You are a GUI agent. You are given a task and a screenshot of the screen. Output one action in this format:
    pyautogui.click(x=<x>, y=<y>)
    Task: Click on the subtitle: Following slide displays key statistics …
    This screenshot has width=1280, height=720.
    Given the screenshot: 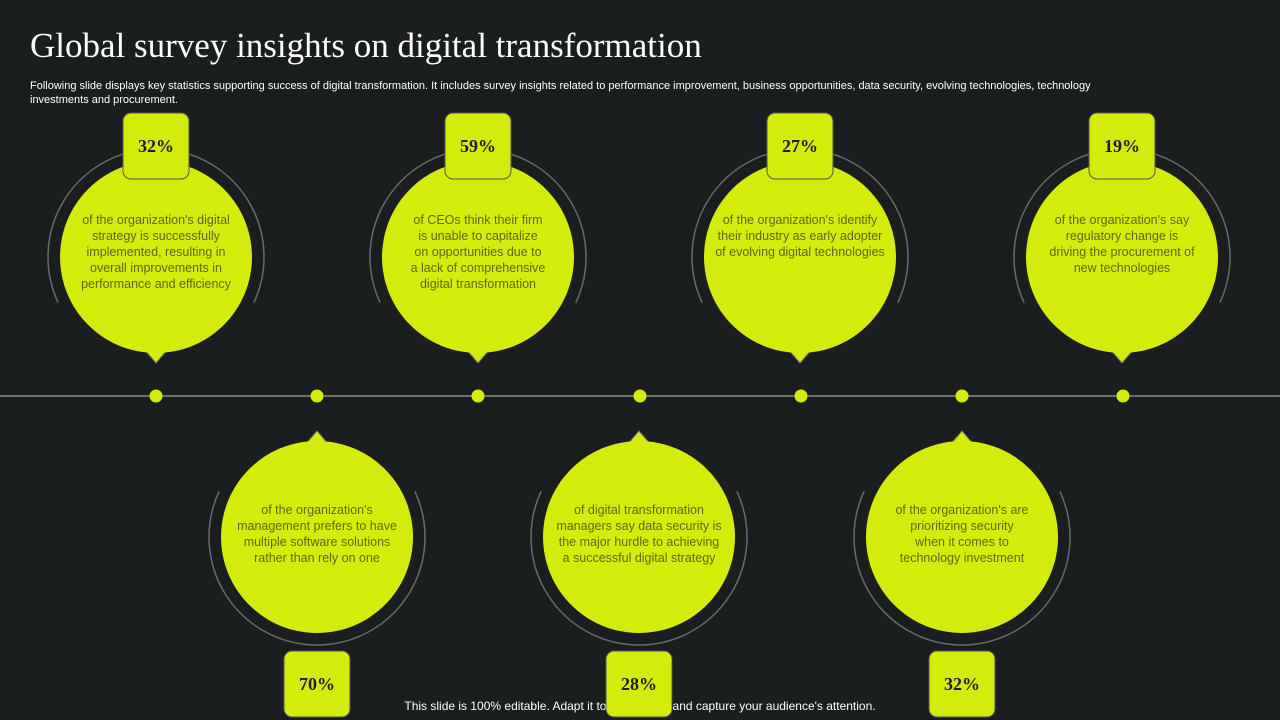 What is the action you would take?
    pyautogui.click(x=560, y=86)
    